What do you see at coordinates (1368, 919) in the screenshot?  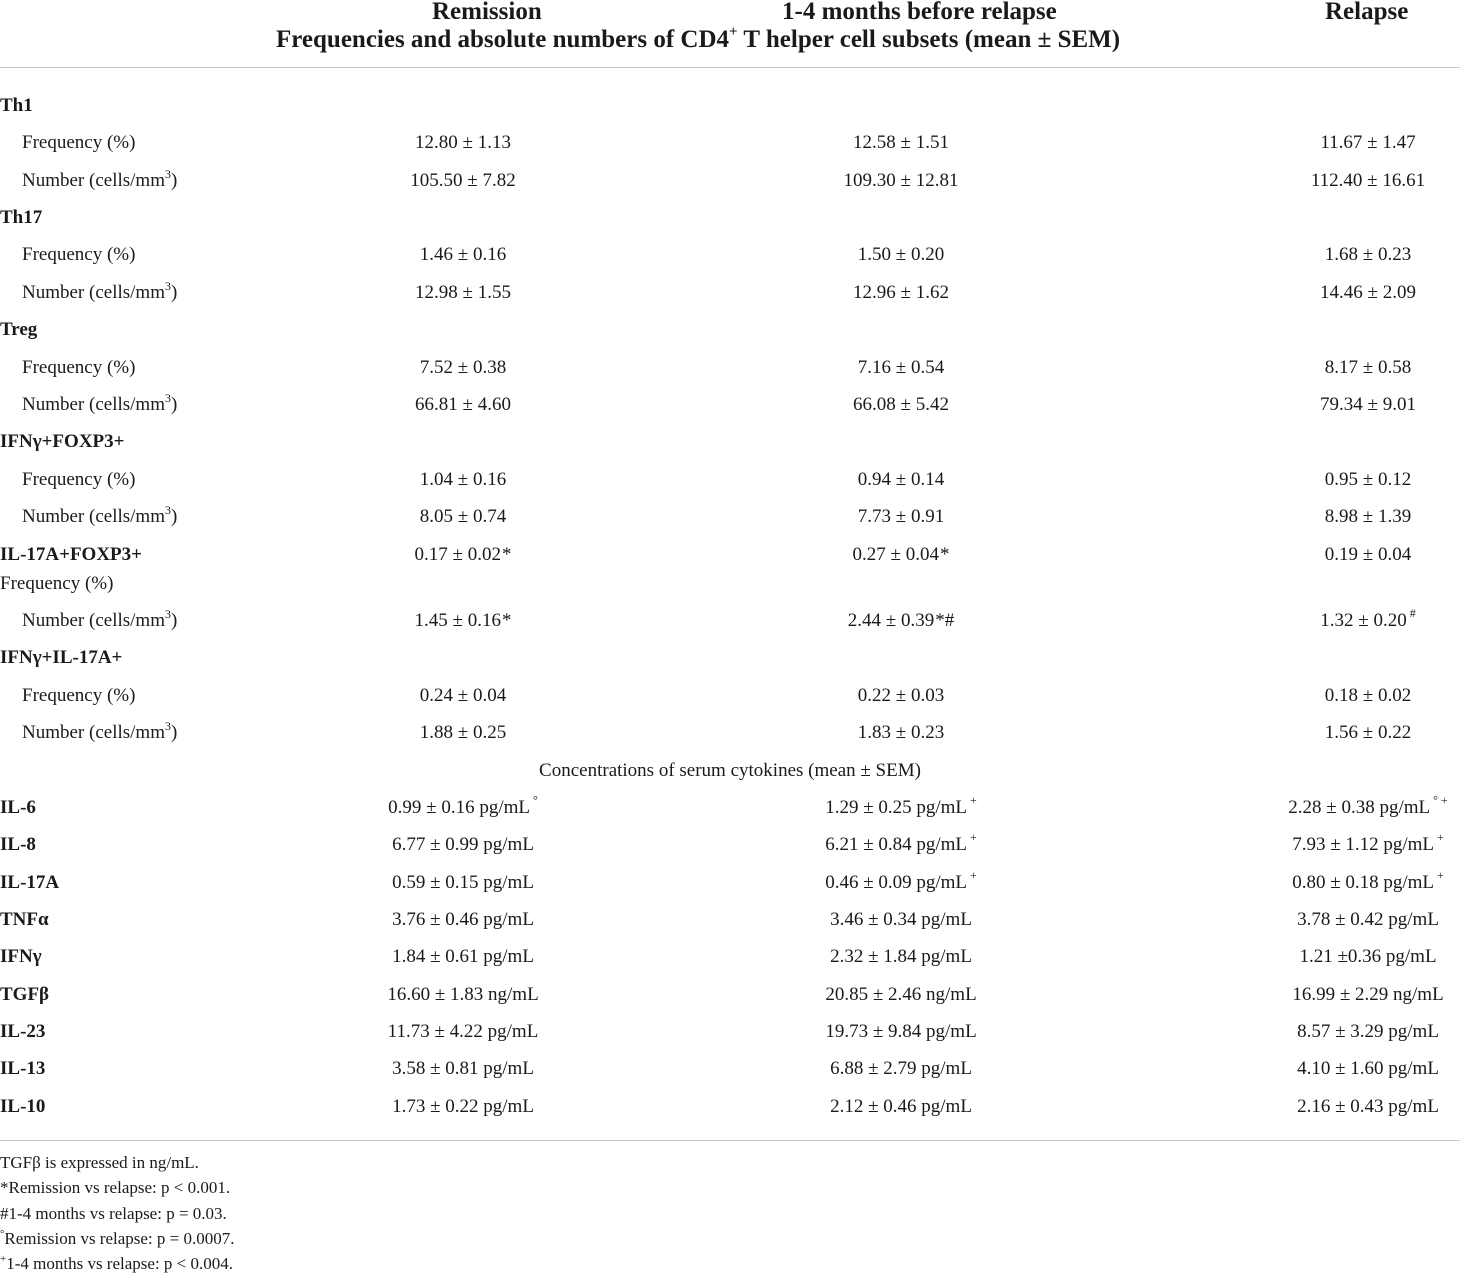 I see `cell-relapse: 3.78 ± 0.42 pg/mL` at bounding box center [1368, 919].